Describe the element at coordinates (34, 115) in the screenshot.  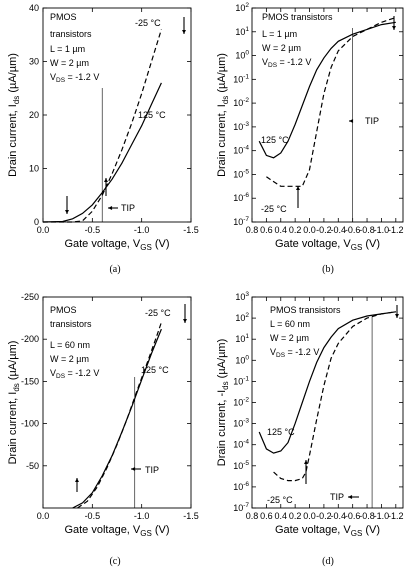
I see `y-tick-label: 20` at that location.